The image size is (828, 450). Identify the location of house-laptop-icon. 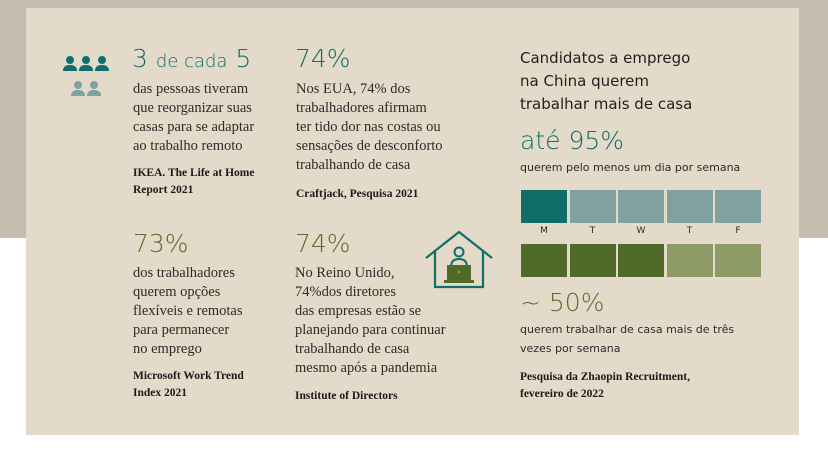
(459, 259).